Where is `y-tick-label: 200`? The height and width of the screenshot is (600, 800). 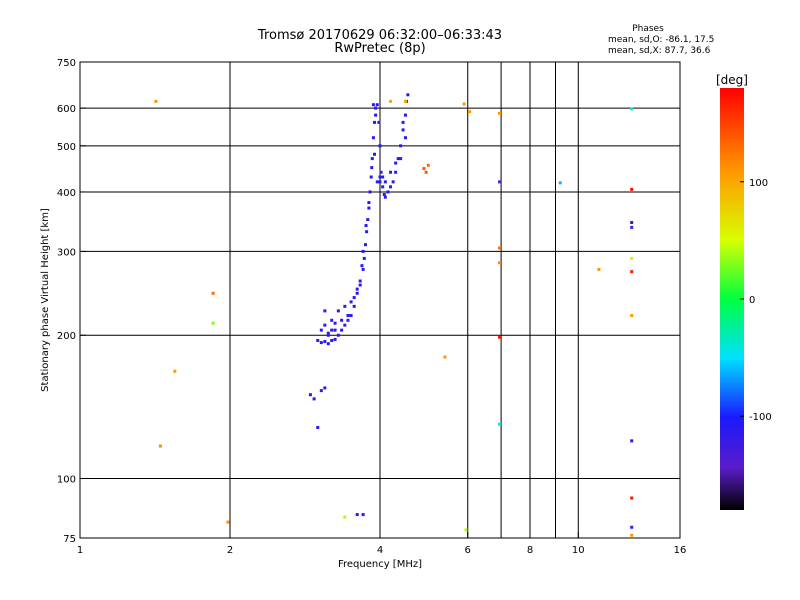
y-tick-label: 200 is located at coordinates (66, 336).